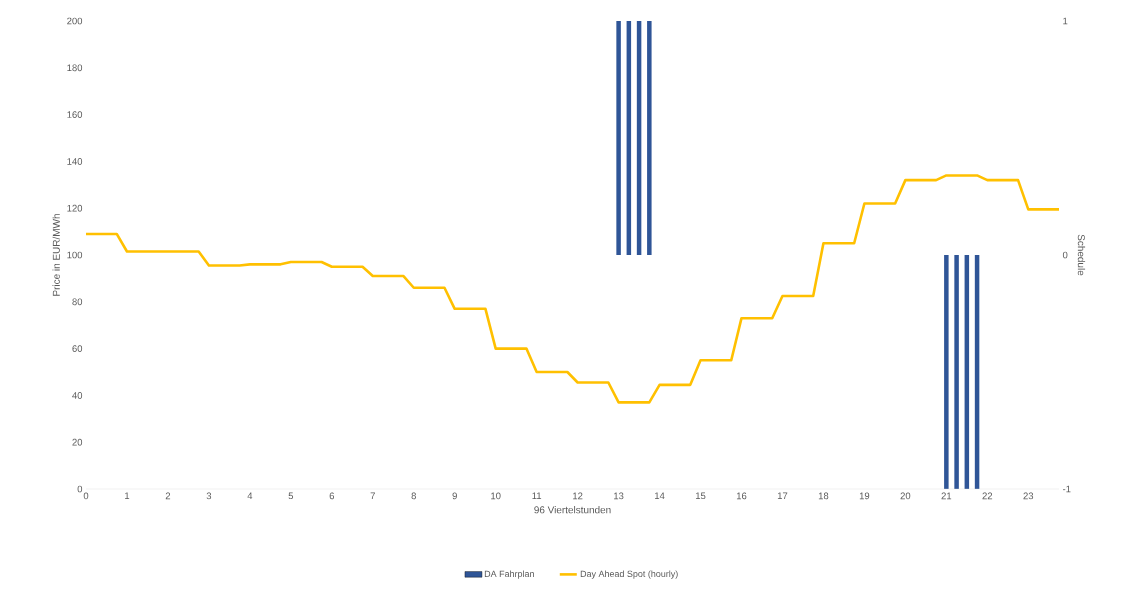  I want to click on x-tick-label: 15, so click(700, 496).